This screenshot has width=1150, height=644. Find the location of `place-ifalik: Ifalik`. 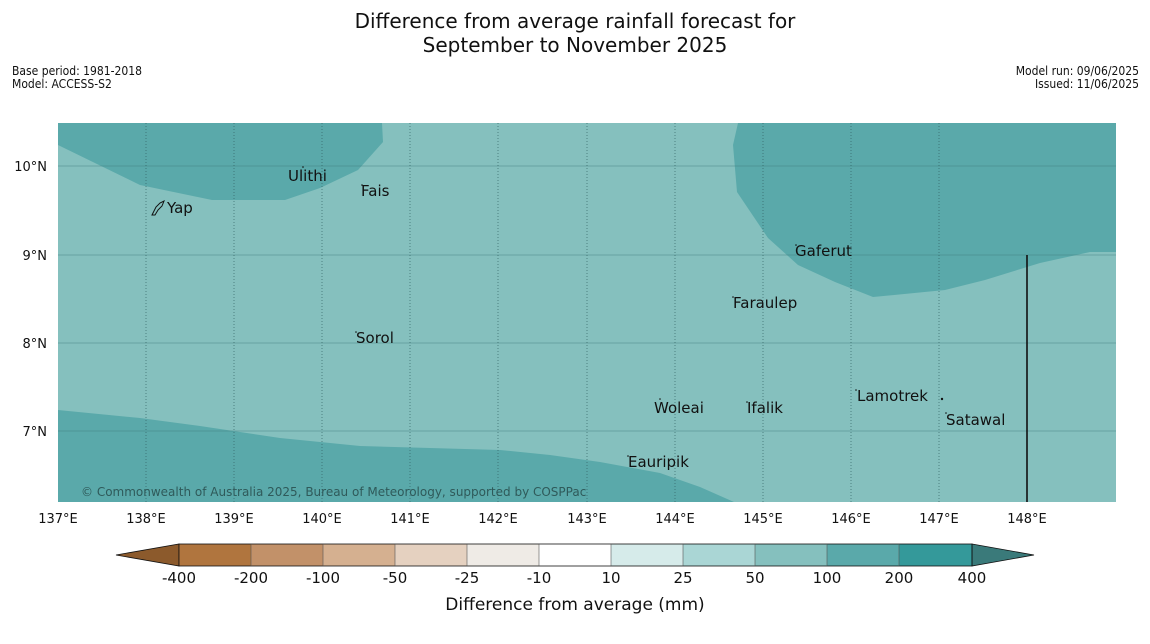

place-ifalik: Ifalik is located at coordinates (765, 408).